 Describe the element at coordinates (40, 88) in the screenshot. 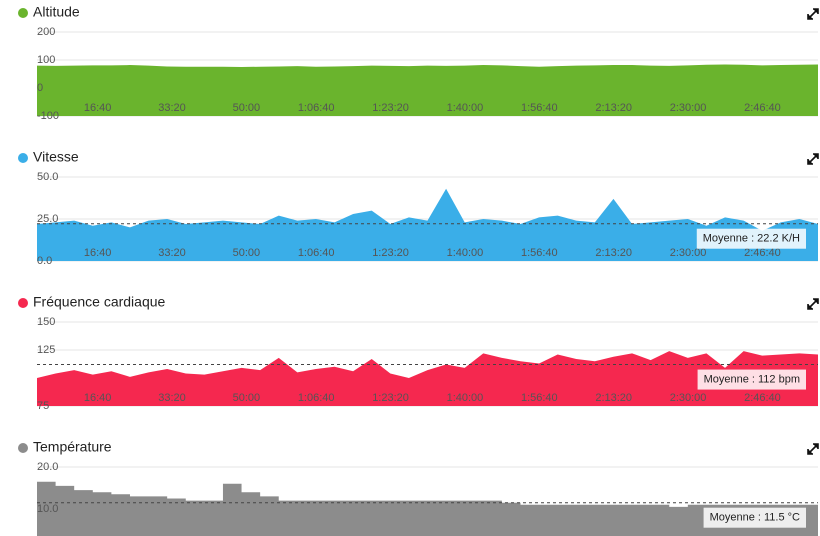

I see `y-tick-label: 0` at that location.